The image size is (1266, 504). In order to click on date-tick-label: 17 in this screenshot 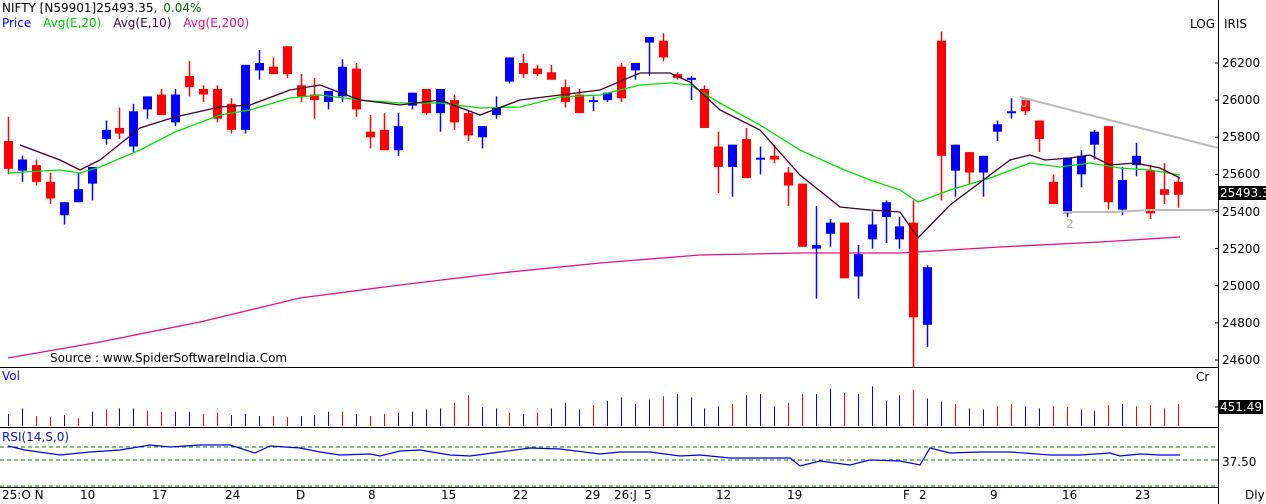, I will do `click(160, 495)`.